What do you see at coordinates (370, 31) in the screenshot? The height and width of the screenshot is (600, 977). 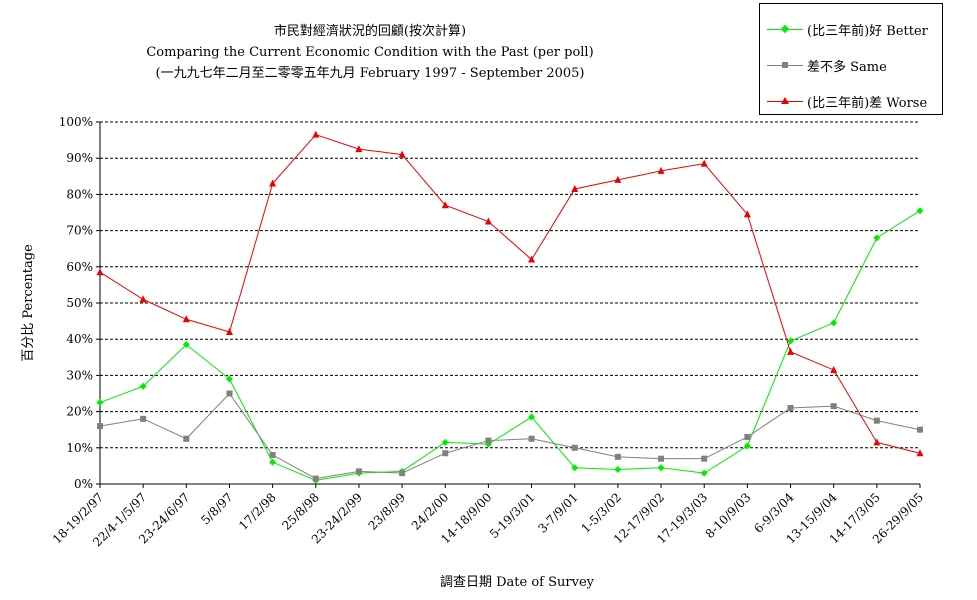 I see `chart-title-line1: 市民對經濟狀況的回顧(按次計算)` at bounding box center [370, 31].